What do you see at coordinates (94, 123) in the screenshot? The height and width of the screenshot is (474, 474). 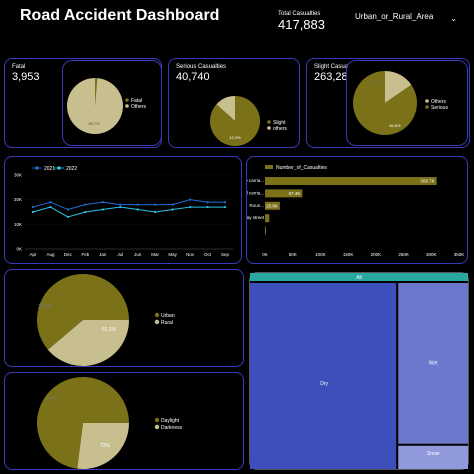 I see `pie-data-label: 98.7%` at bounding box center [94, 123].